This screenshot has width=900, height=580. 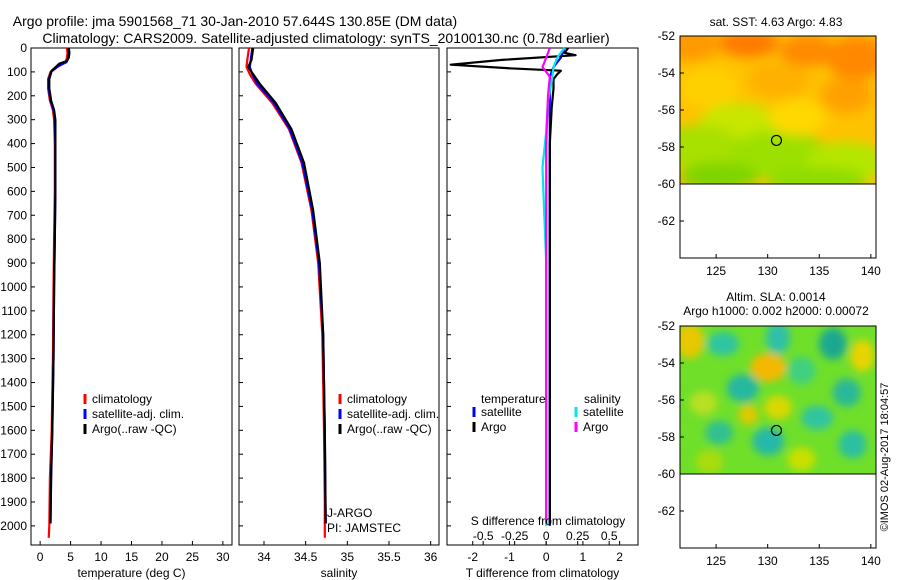 I want to click on map-y-tick-label: -60, so click(x=667, y=474).